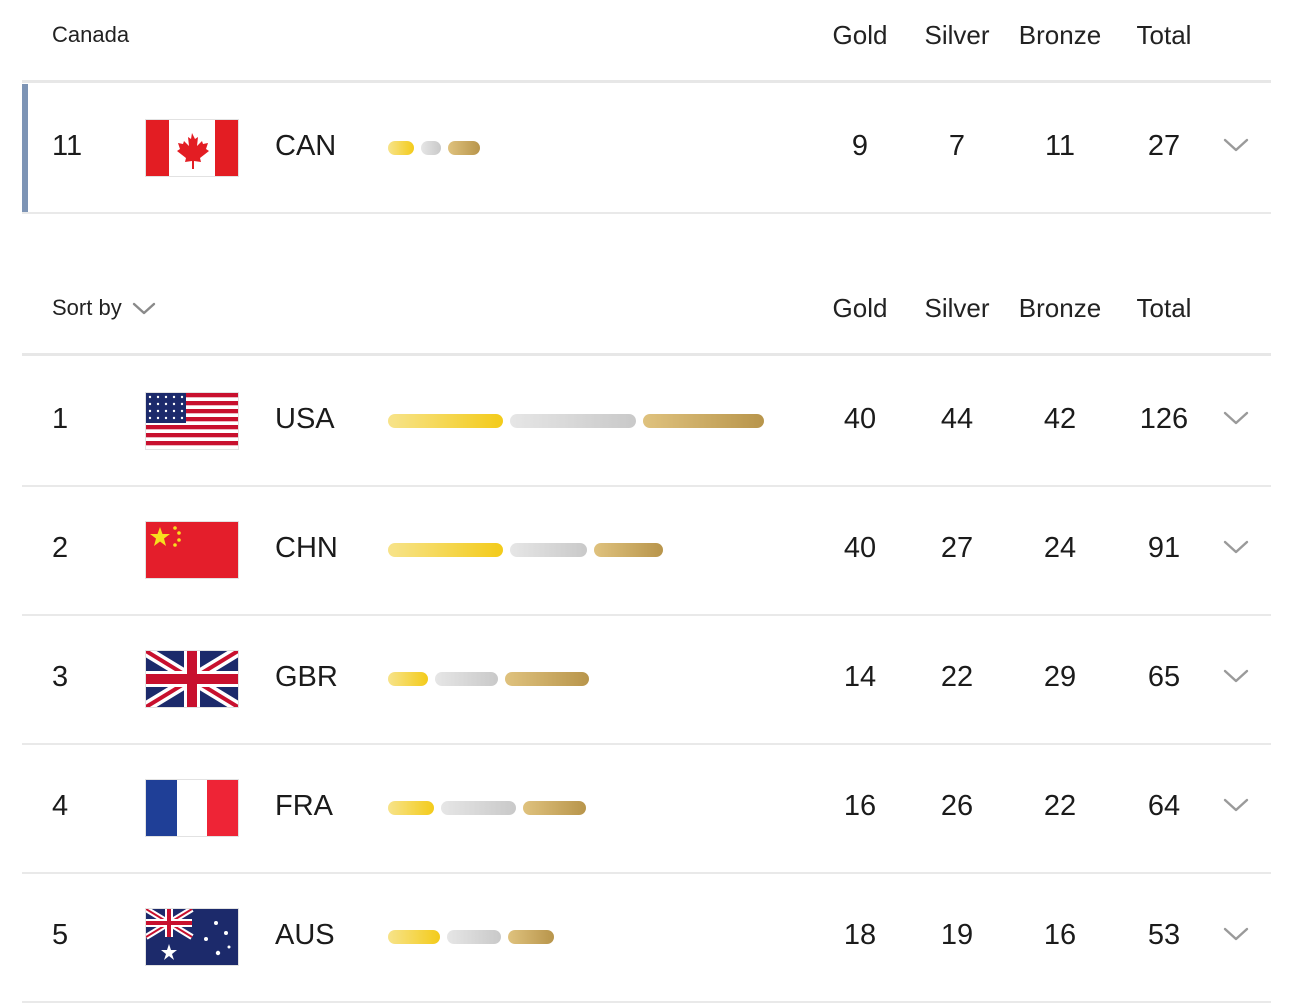 This screenshot has height=1003, width=1292. Describe the element at coordinates (1164, 935) in the screenshot. I see `total-count: 53` at that location.